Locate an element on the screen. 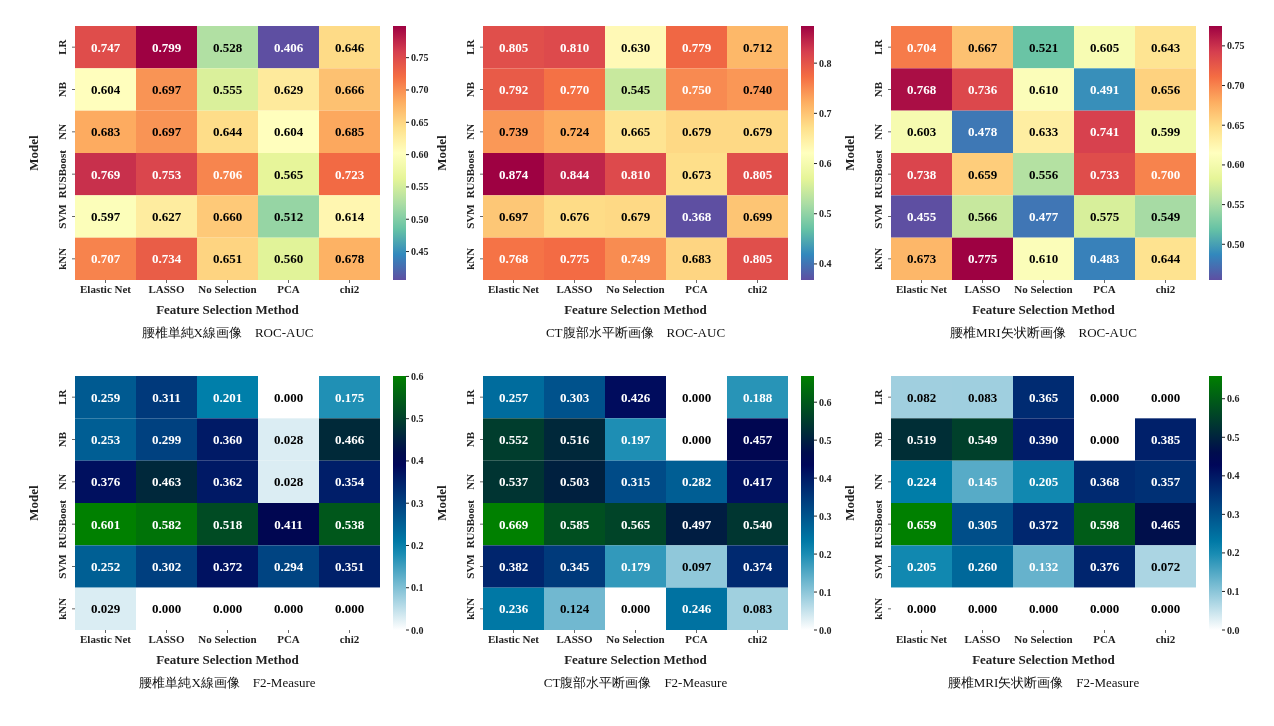 This screenshot has height=726, width=1274. data-label: 0.565 is located at coordinates (288, 174).